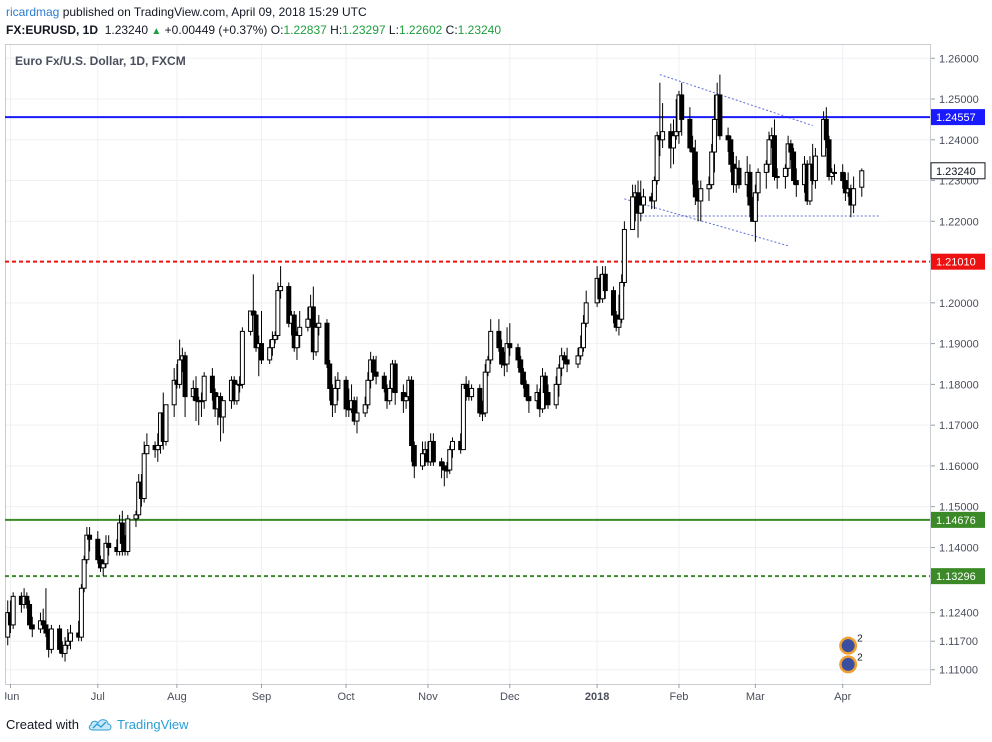 The image size is (992, 742). What do you see at coordinates (262, 697) in the screenshot?
I see `time-tick-label: Sep` at bounding box center [262, 697].